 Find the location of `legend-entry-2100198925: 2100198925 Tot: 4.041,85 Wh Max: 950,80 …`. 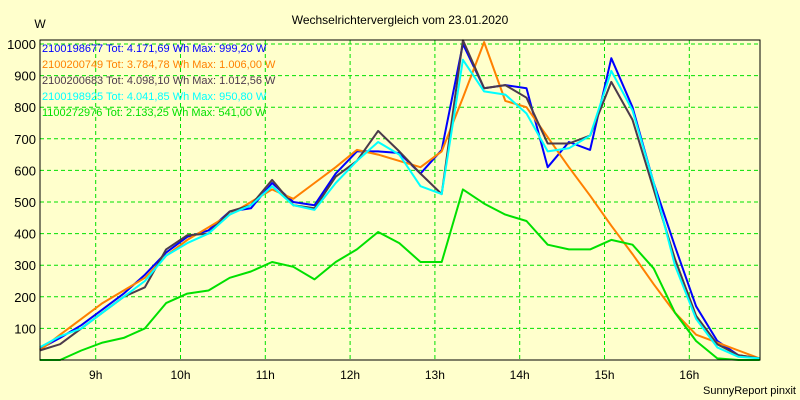

legend-entry-2100198925: 2100198925 Tot: 4.041,85 Wh Max: 950,80 … is located at coordinates (154, 97).